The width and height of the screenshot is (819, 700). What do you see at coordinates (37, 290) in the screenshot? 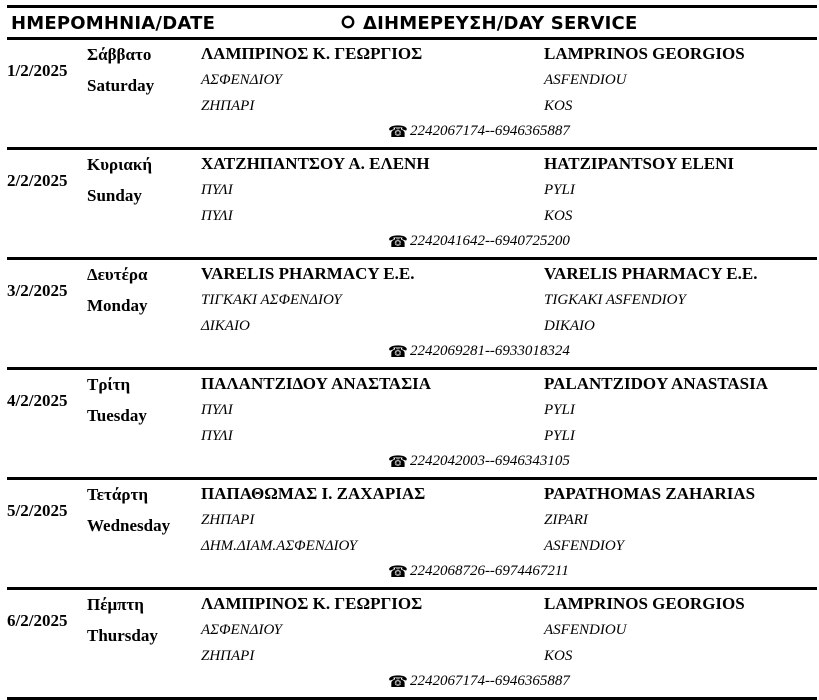
I see `row-date: 3/2/2025` at bounding box center [37, 290].